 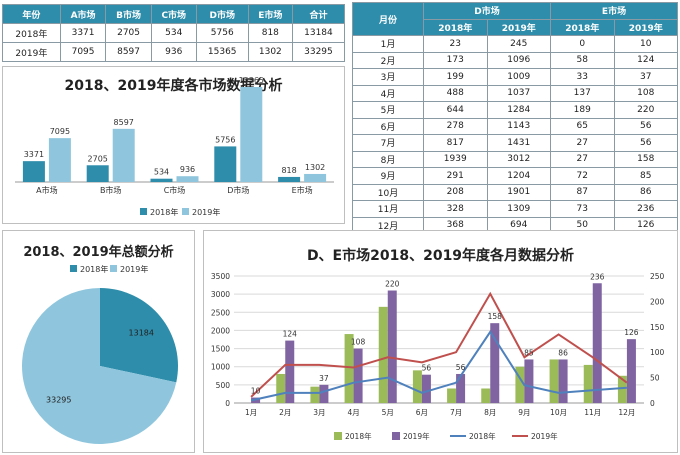 What do you see at coordinates (353, 412) in the screenshot?
I see `x-tick-label: 4月` at bounding box center [353, 412].